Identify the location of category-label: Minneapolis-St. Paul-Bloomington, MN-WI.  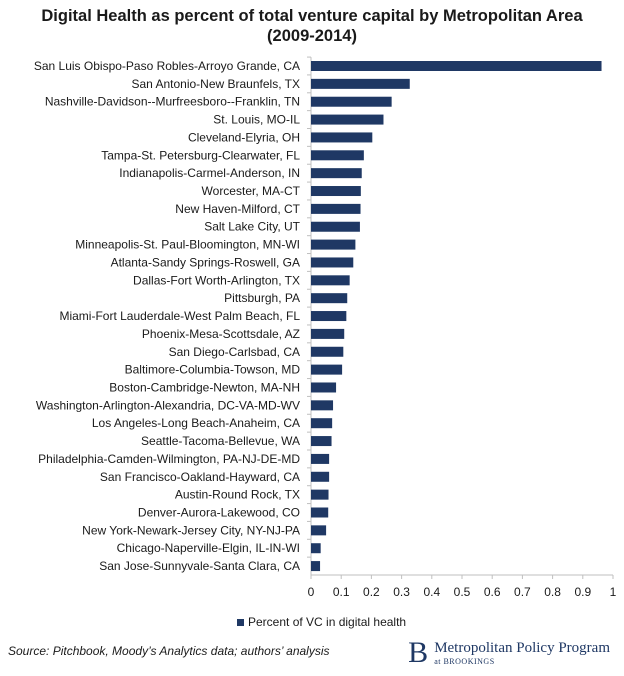
(187, 245).